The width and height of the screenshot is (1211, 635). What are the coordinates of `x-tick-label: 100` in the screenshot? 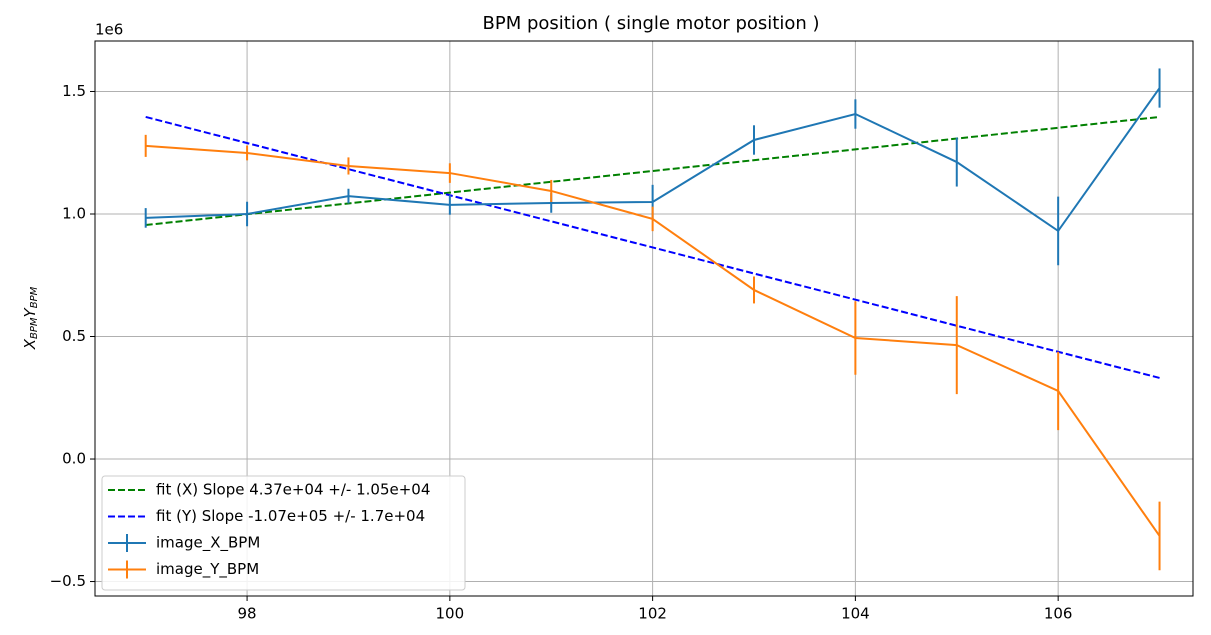 It's located at (450, 614).